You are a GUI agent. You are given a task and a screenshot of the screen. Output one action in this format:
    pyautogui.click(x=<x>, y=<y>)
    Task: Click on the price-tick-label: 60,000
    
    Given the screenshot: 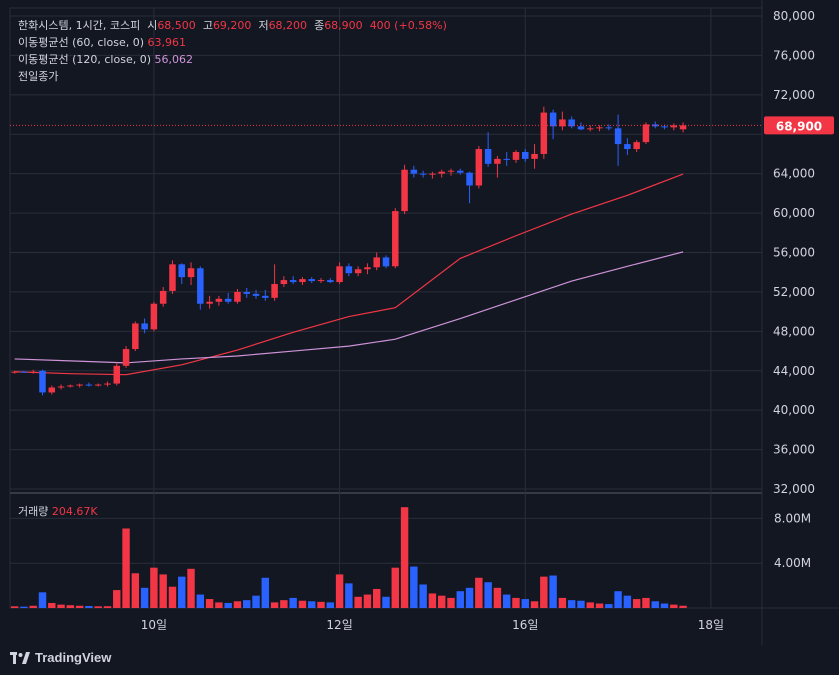 What is the action you would take?
    pyautogui.click(x=794, y=213)
    